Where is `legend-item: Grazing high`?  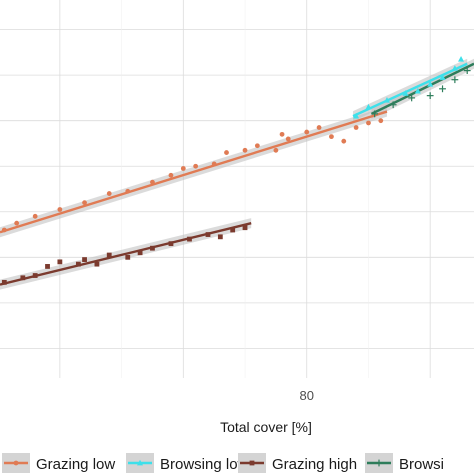 legend-item: Grazing high is located at coordinates (297, 463).